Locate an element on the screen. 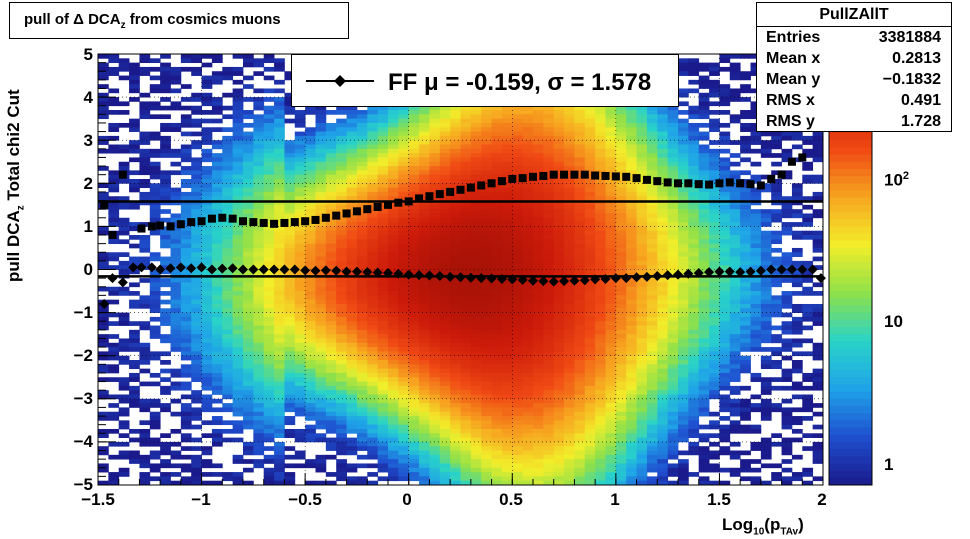 The image size is (970, 539). color-tick-label: 102 is located at coordinates (897, 180).